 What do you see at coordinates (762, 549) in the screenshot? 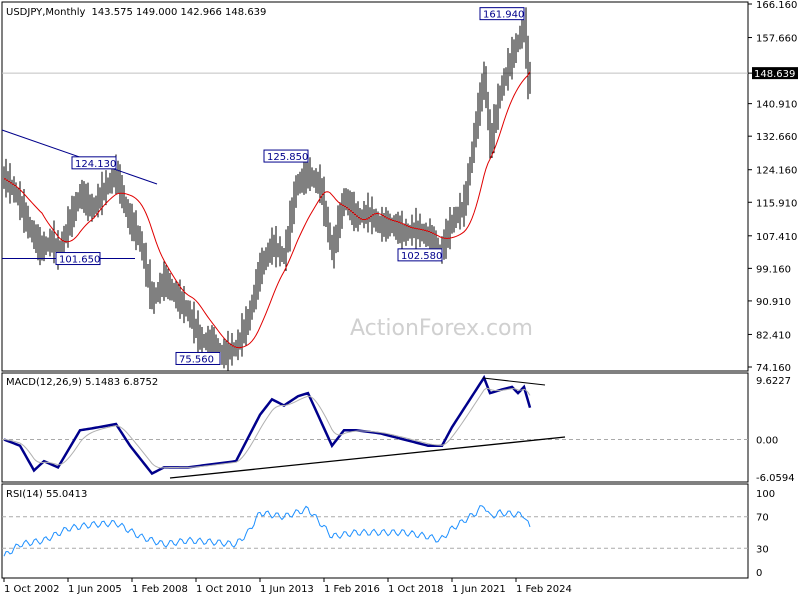
I see `rsi-tick-label: 30` at bounding box center [762, 549].